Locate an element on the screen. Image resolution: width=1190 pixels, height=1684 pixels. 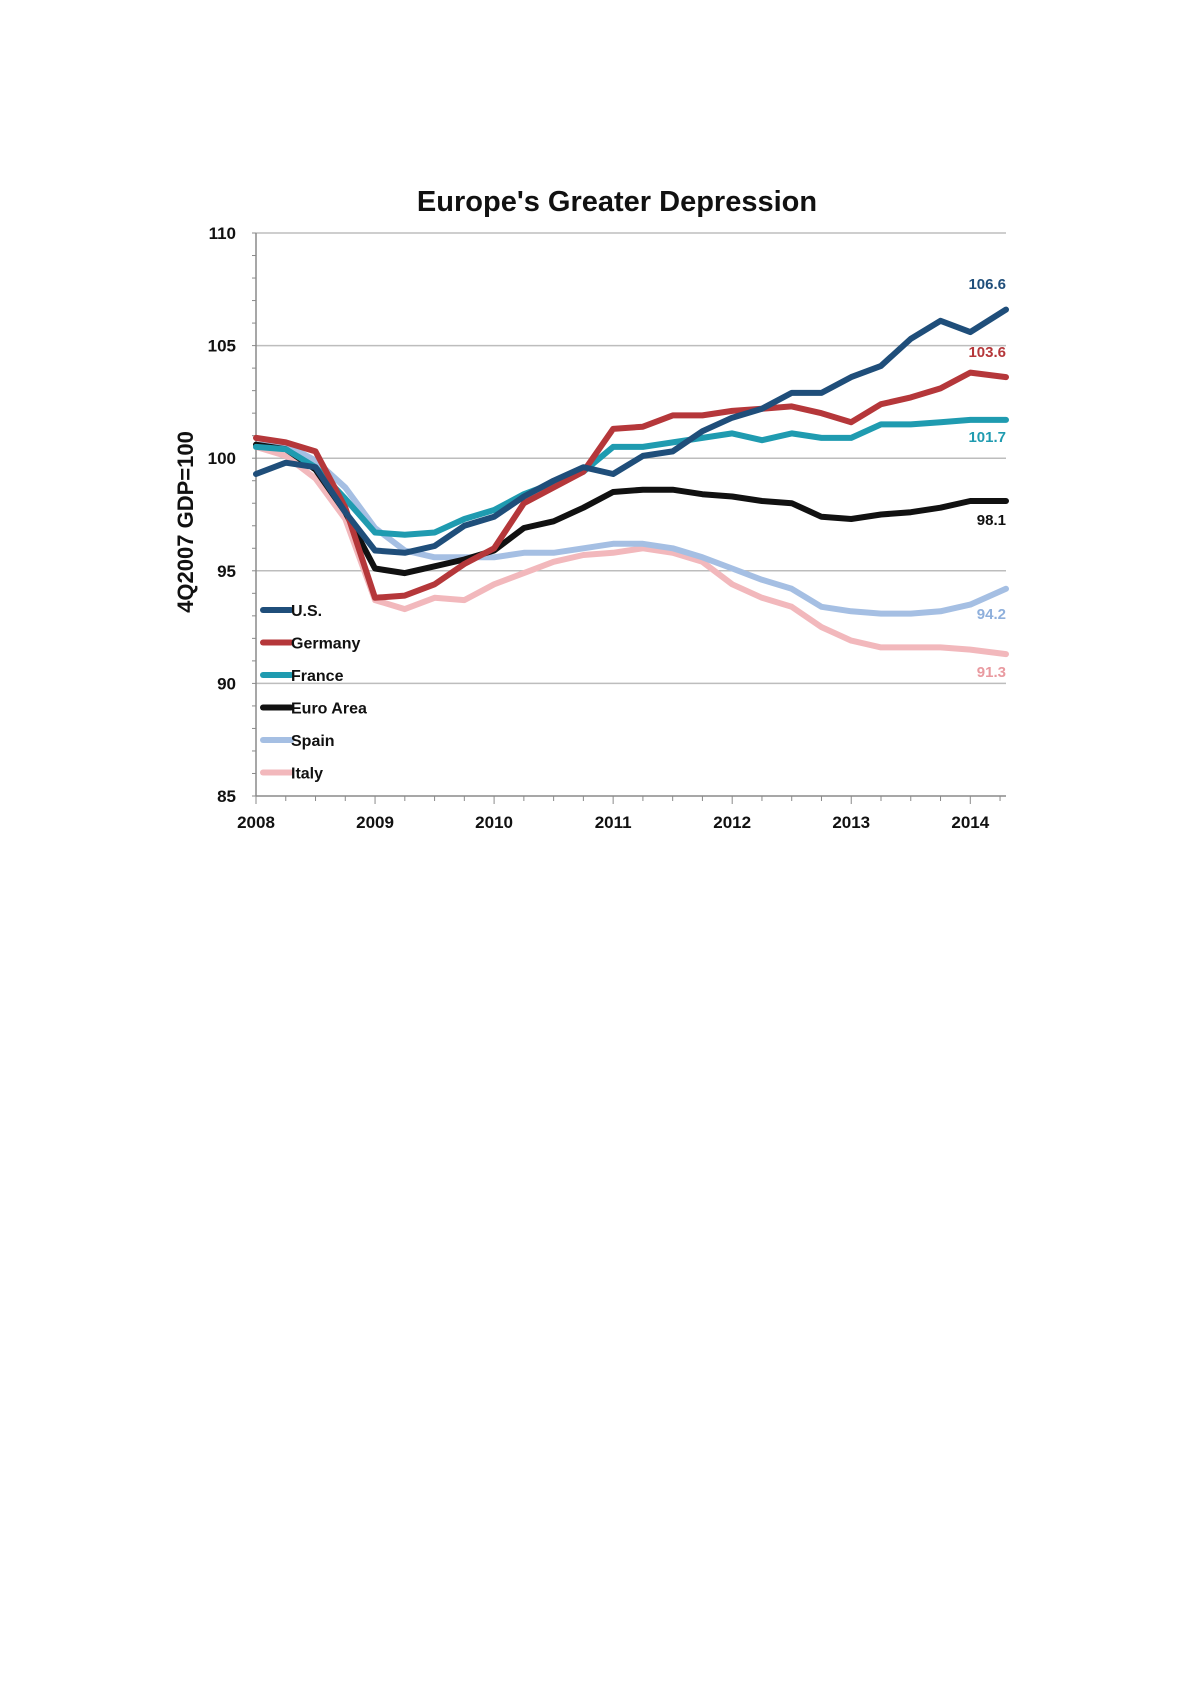
end-labels: 106.6 103.6 101.7 98.1 94.2 91.3 is located at coordinates (987, 478).